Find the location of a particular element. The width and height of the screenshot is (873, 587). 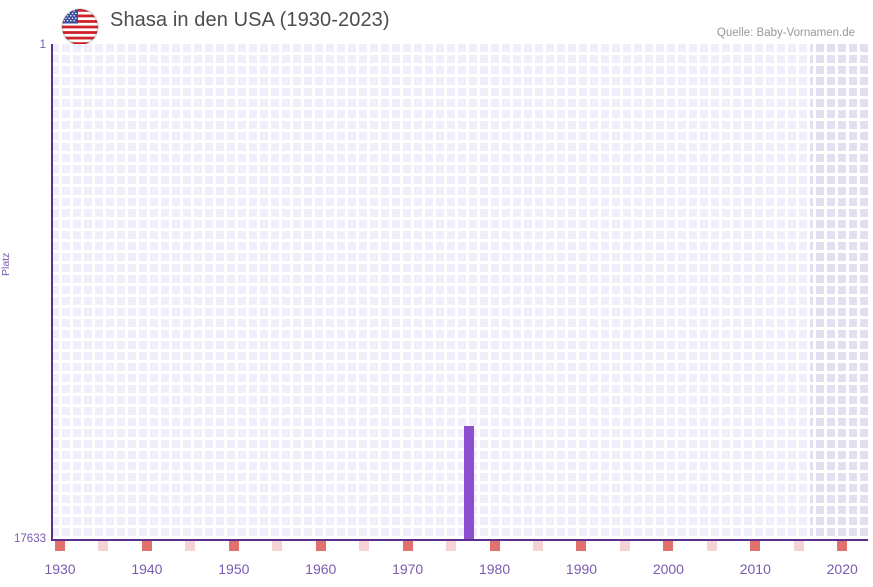

x-tick-1985 is located at coordinates (538, 546).